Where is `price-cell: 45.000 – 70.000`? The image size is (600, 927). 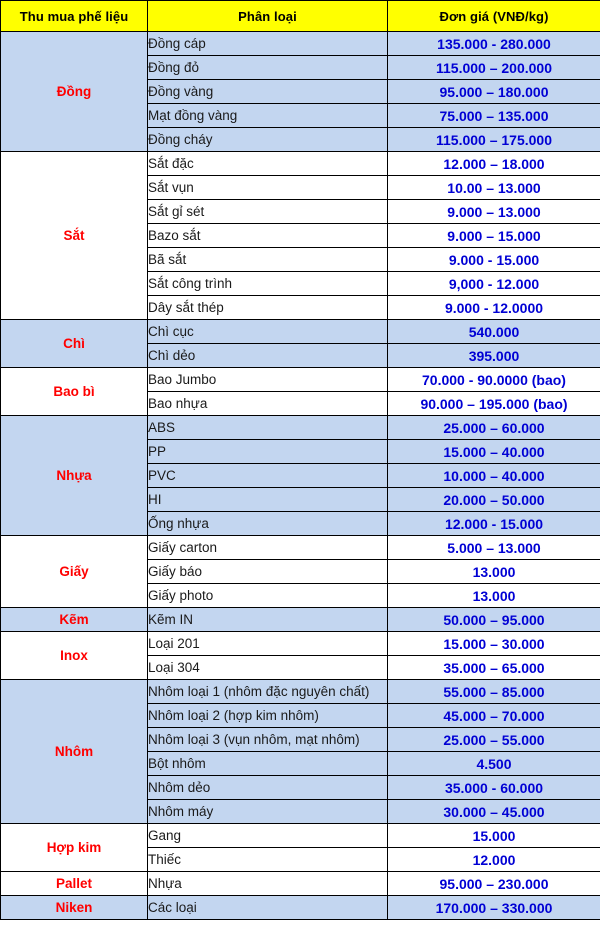 price-cell: 45.000 – 70.000 is located at coordinates (493, 715).